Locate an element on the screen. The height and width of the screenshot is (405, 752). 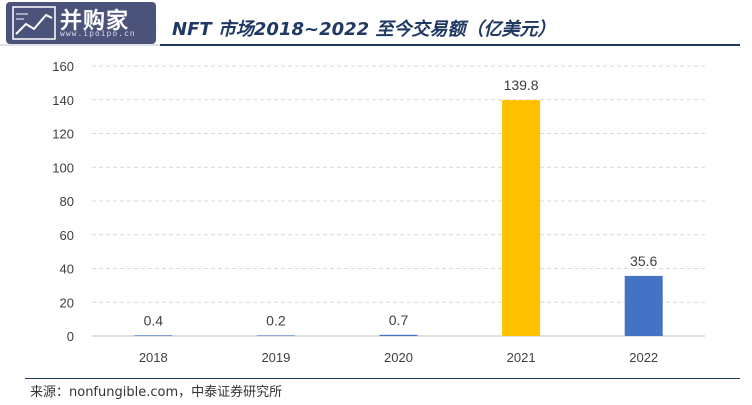
source-note: 来源：nonfungible.com，中泰证券研究所 is located at coordinates (156, 392).